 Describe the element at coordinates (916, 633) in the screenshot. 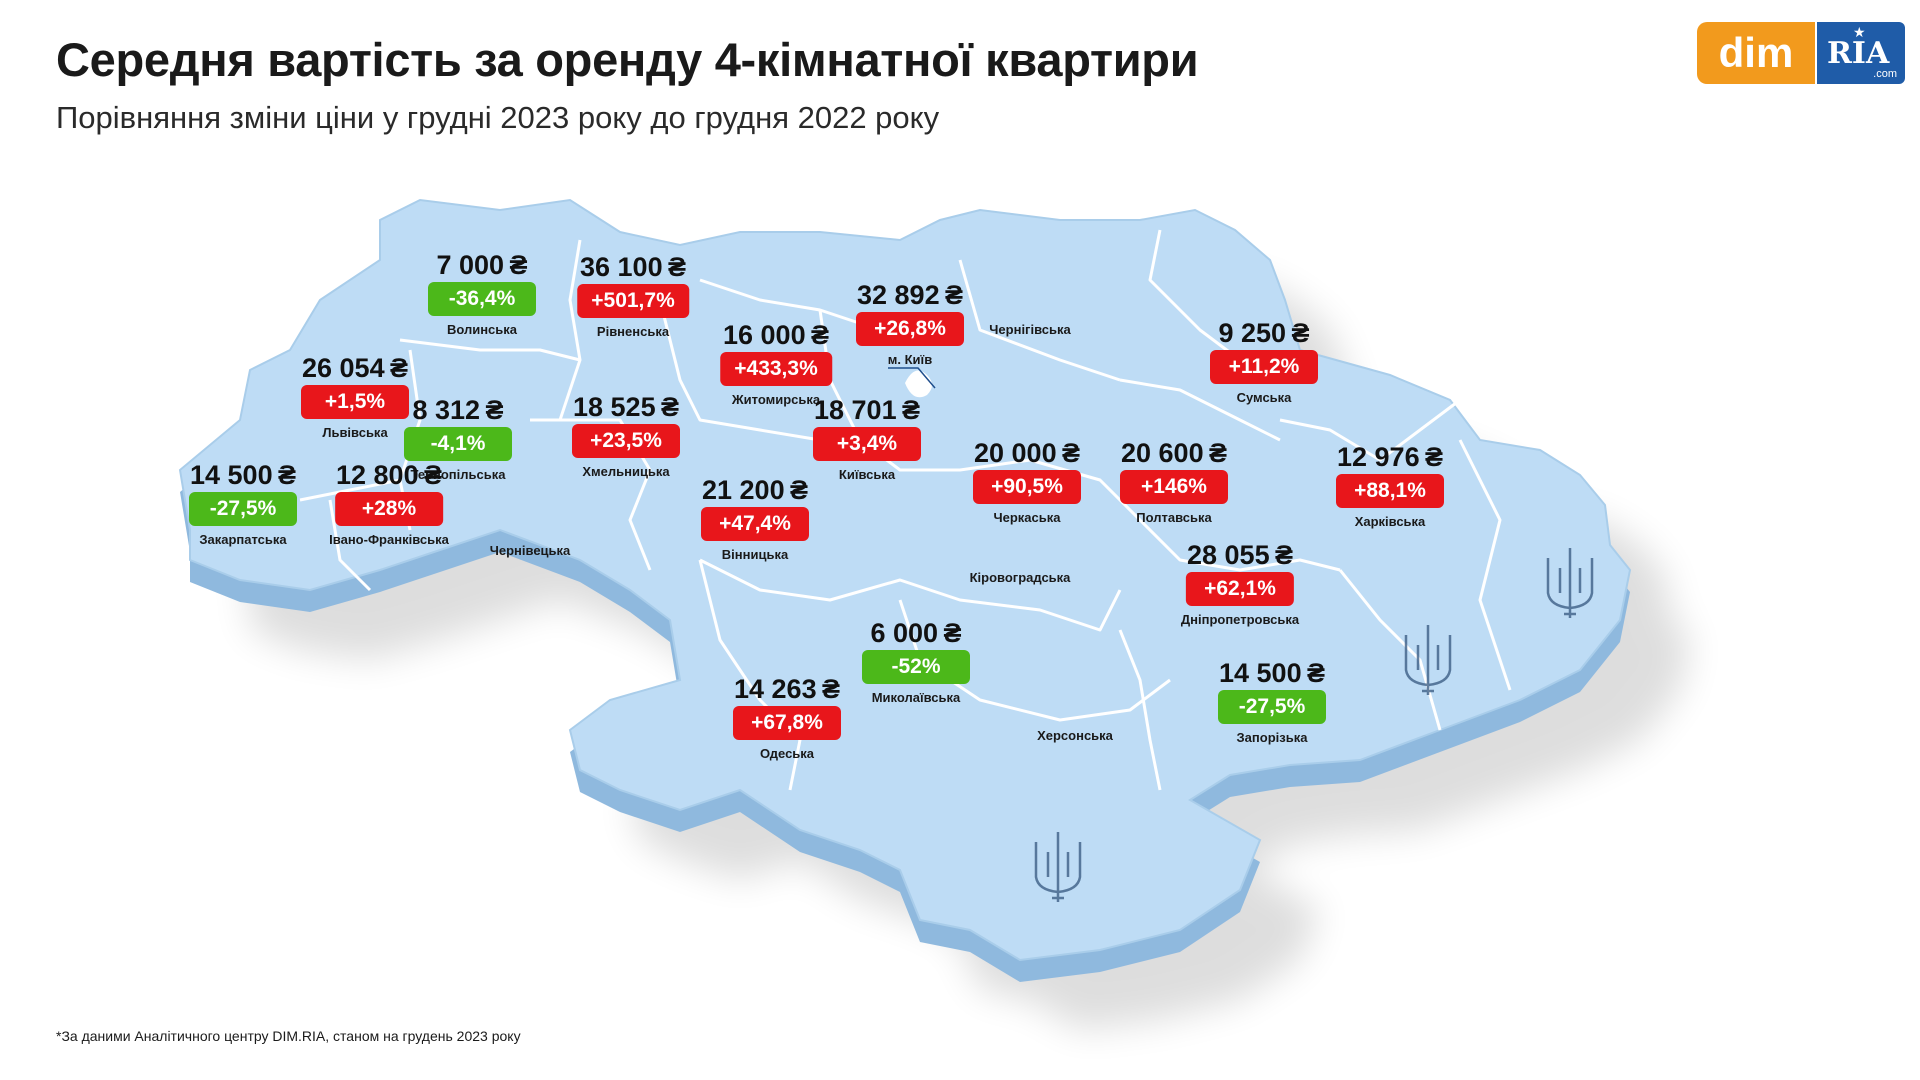

I see `region-price: 6 000 ₴` at that location.